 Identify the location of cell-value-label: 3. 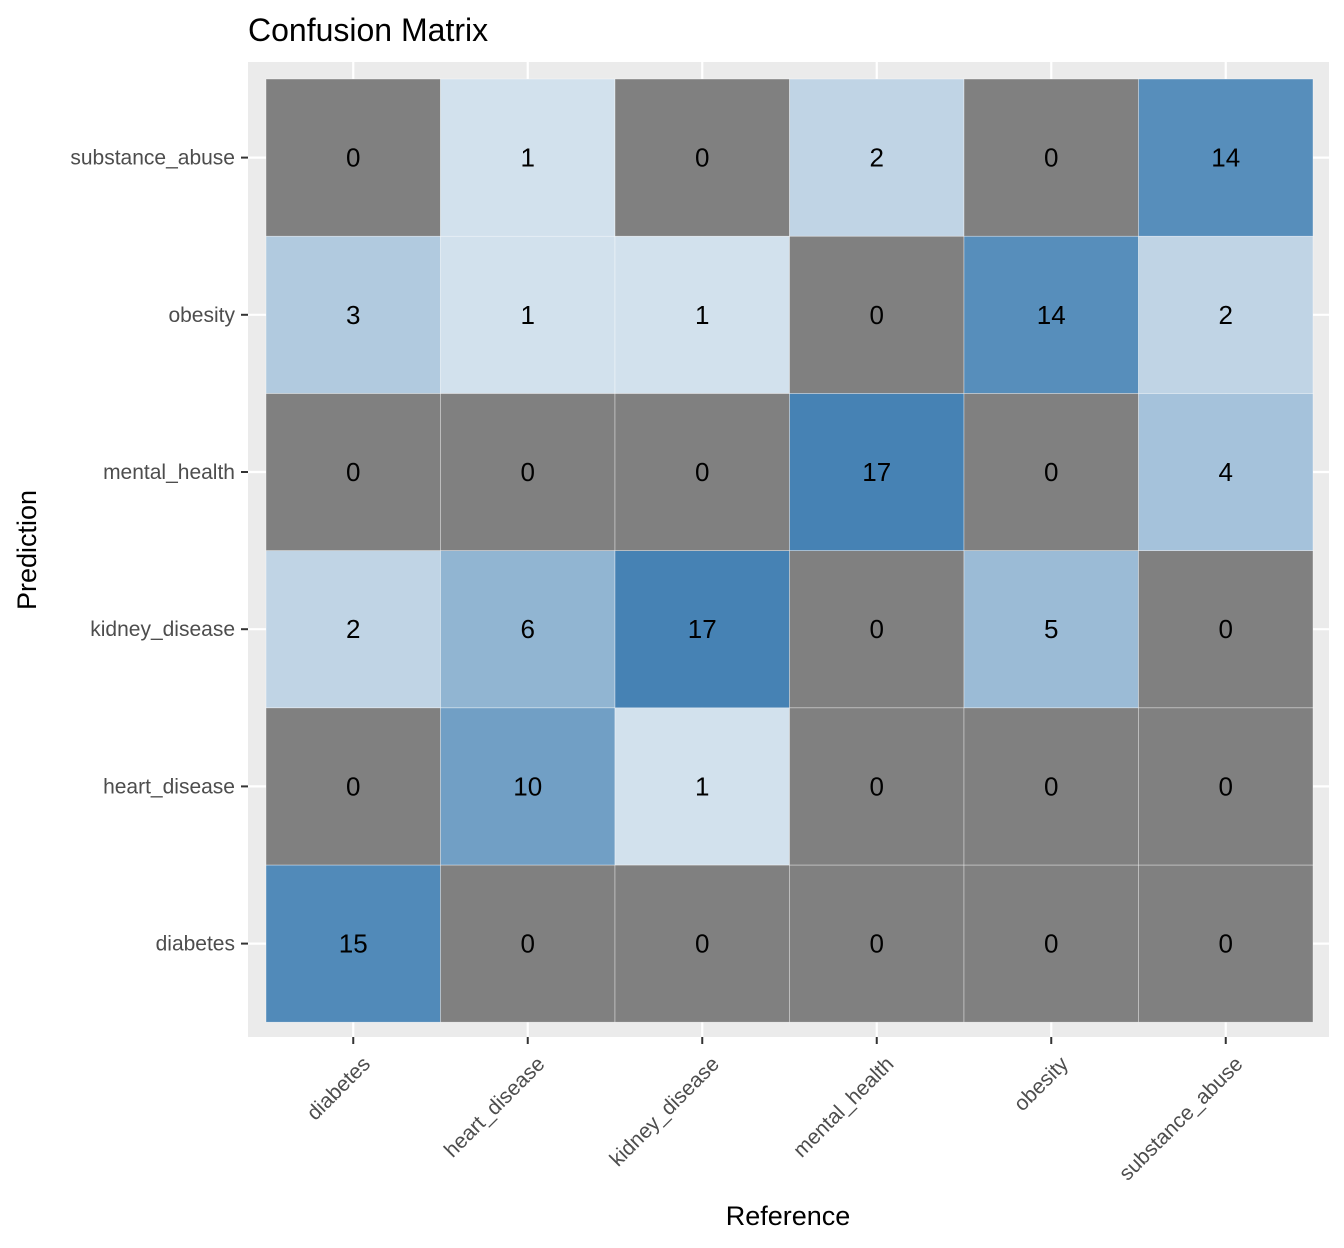
(353, 315).